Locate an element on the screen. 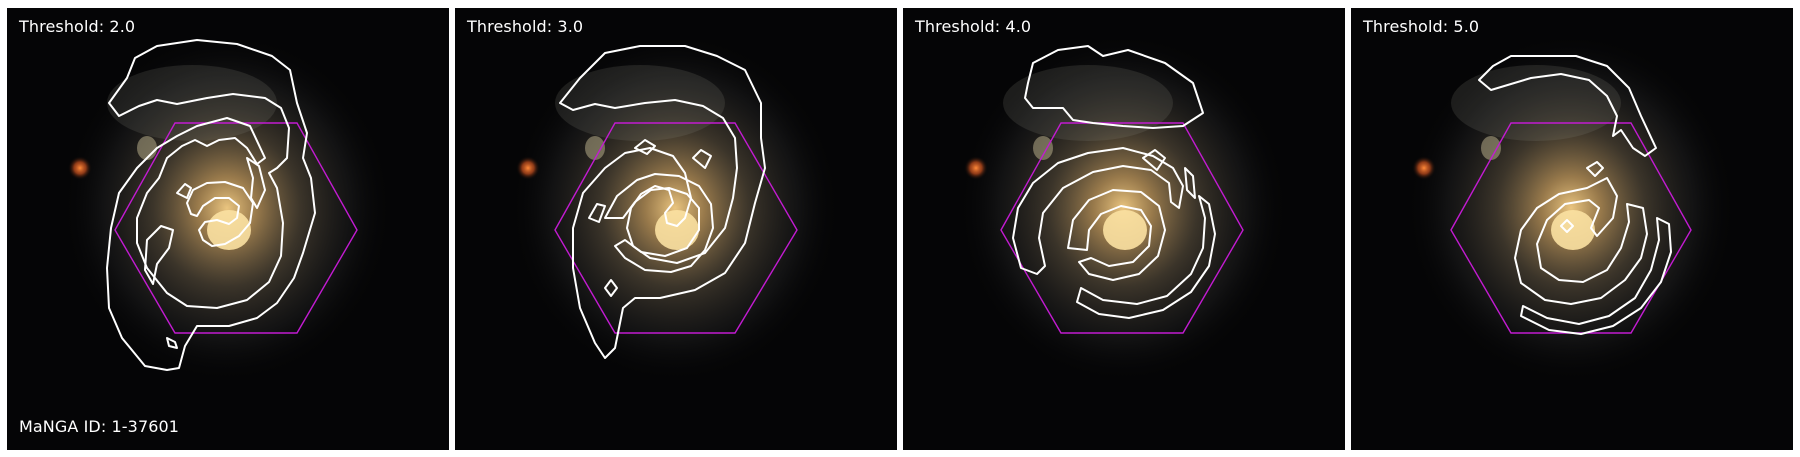 The height and width of the screenshot is (457, 1800). threshold-label: Threshold: 5.0 is located at coordinates (1421, 26).